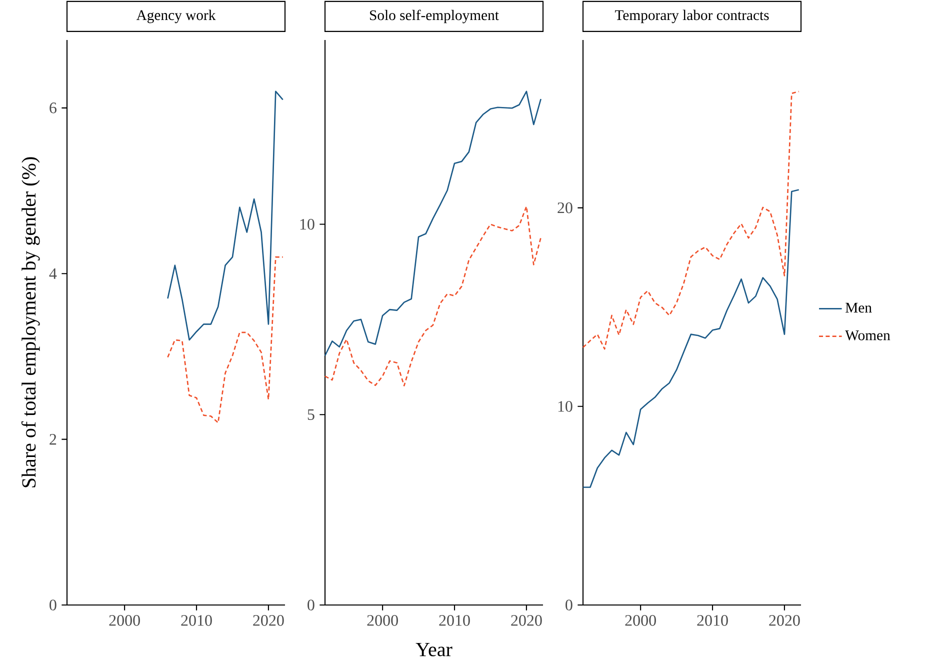 This screenshot has height=671, width=945. I want to click on y-tick-label: 20, so click(565, 208).